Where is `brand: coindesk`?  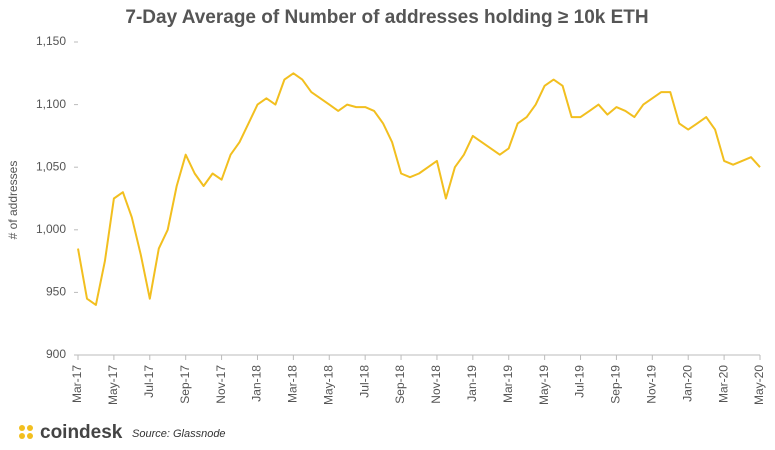 brand: coindesk is located at coordinates (81, 432).